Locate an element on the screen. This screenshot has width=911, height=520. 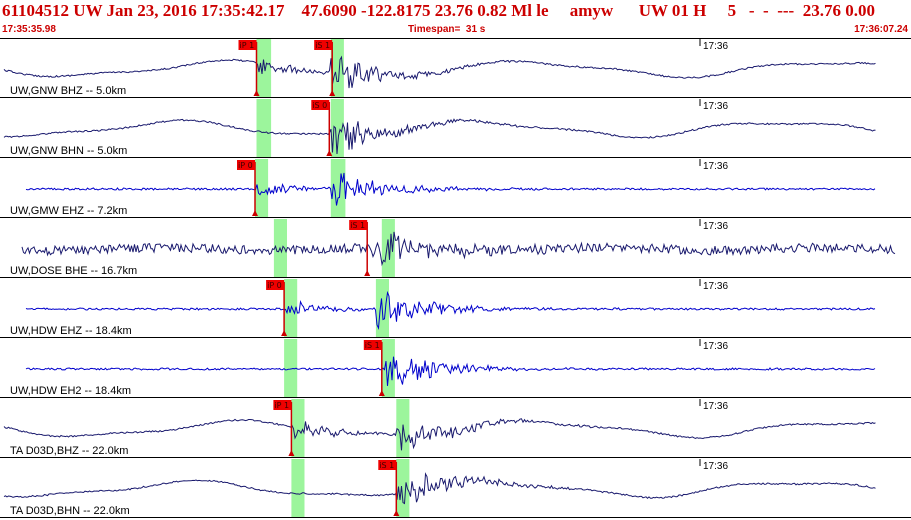
station-label: UW,HDW EHZ -- 18.4km is located at coordinates (71, 331).